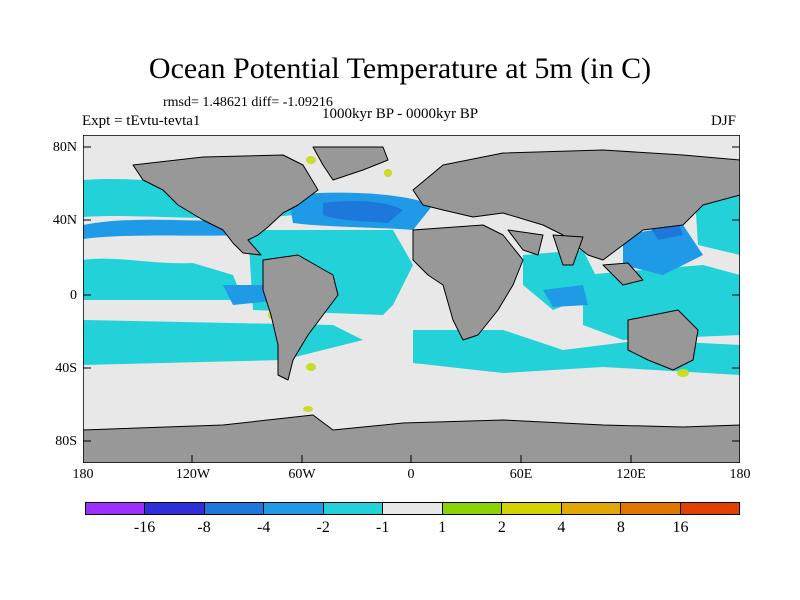 The height and width of the screenshot is (600, 800). I want to click on southeast-asia, so click(623, 274).